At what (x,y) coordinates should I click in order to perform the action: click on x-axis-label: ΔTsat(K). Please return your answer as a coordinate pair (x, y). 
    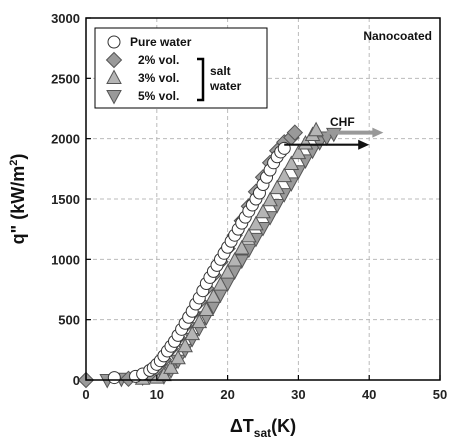
    Looking at the image, I should click on (263, 428).